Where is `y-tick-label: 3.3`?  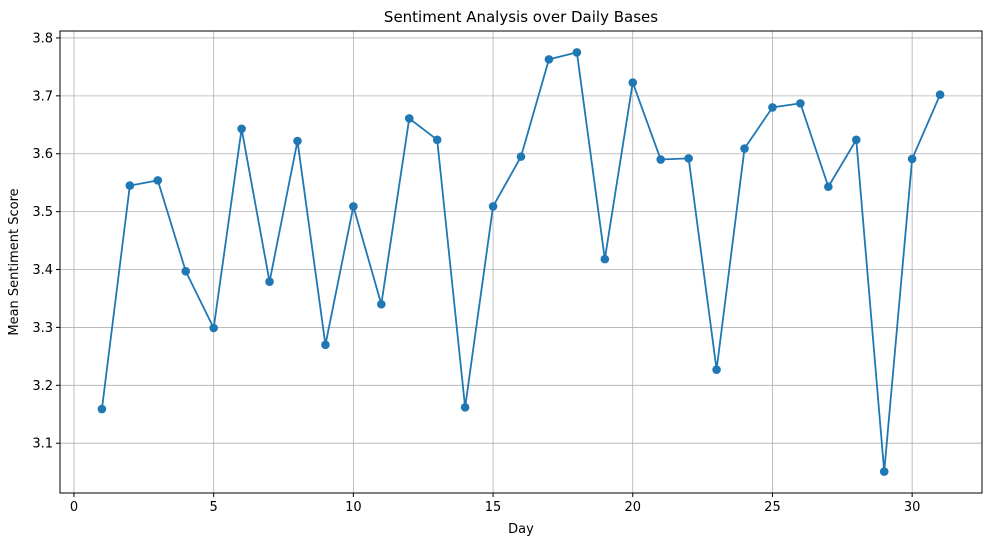 y-tick-label: 3.3 is located at coordinates (42, 328).